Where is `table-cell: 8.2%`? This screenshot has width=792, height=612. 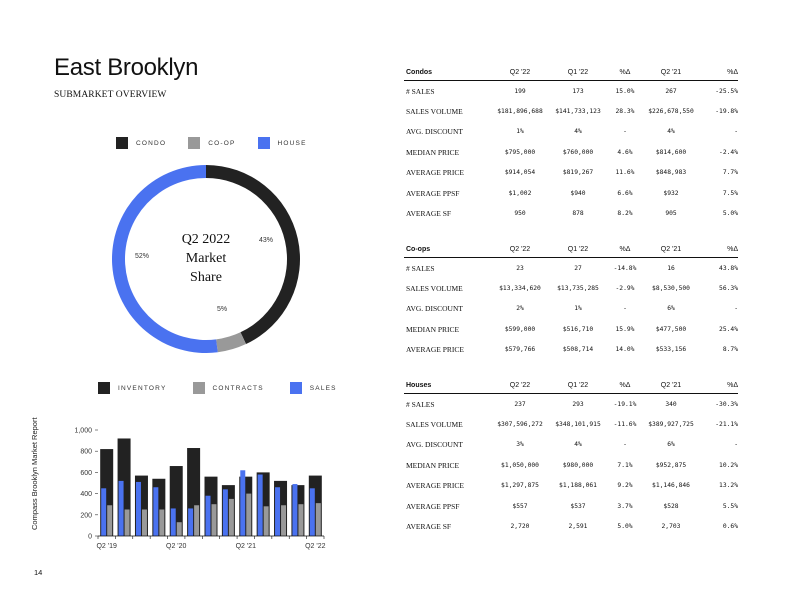 table-cell: 8.2% is located at coordinates (625, 214).